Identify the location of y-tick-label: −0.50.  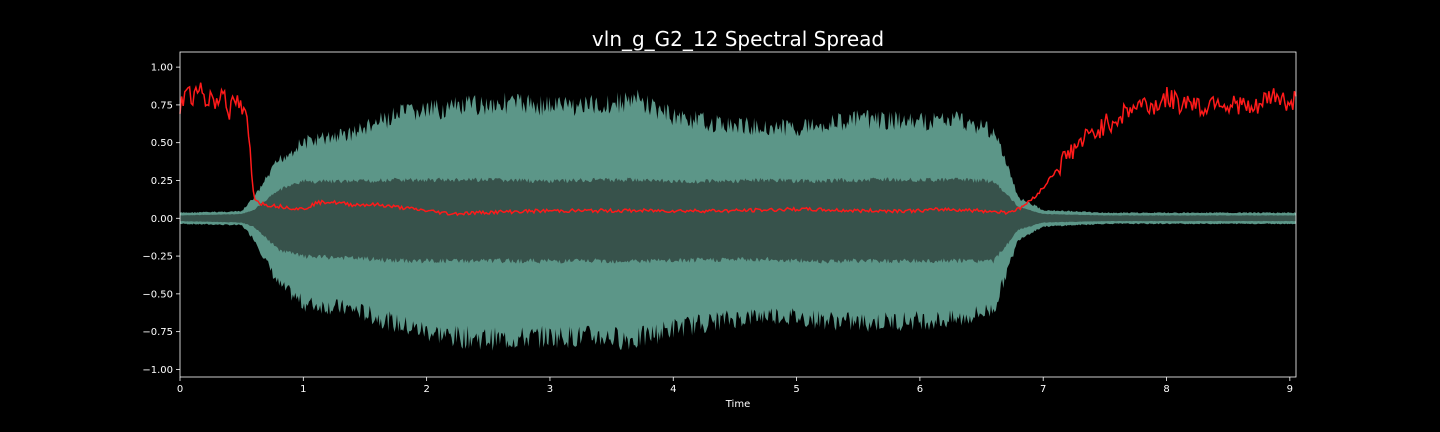
(157, 294).